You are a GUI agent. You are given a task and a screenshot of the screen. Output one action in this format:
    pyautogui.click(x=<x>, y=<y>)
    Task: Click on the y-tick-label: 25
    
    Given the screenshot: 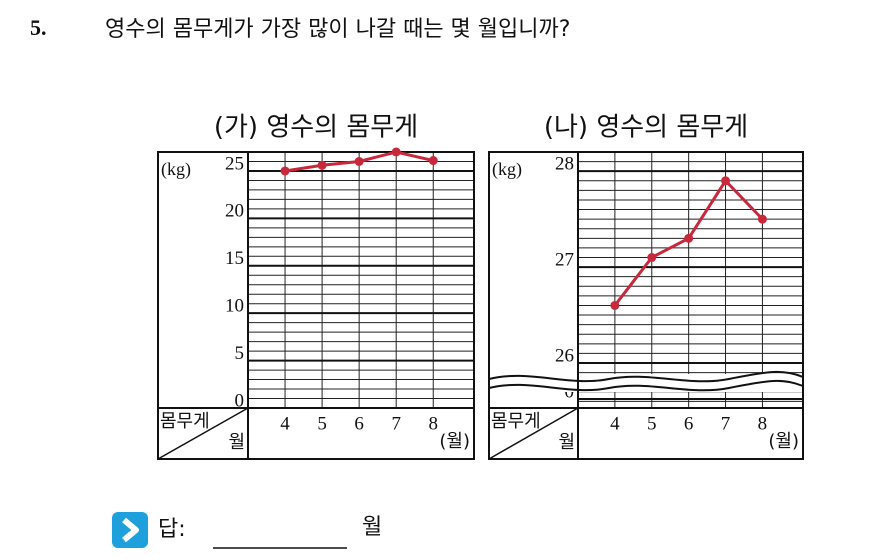 What is the action you would take?
    pyautogui.click(x=234, y=163)
    